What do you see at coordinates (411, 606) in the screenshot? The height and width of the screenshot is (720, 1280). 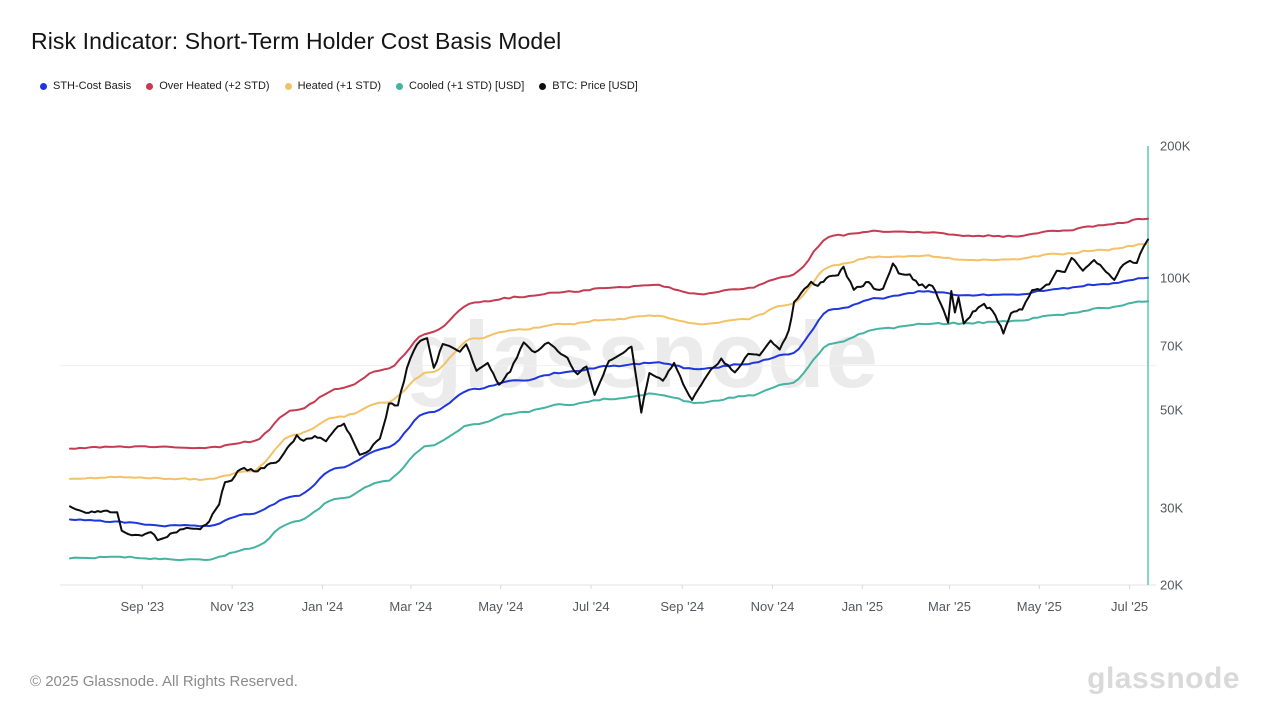 I see `x-axis-tick-label: Mar '24` at bounding box center [411, 606].